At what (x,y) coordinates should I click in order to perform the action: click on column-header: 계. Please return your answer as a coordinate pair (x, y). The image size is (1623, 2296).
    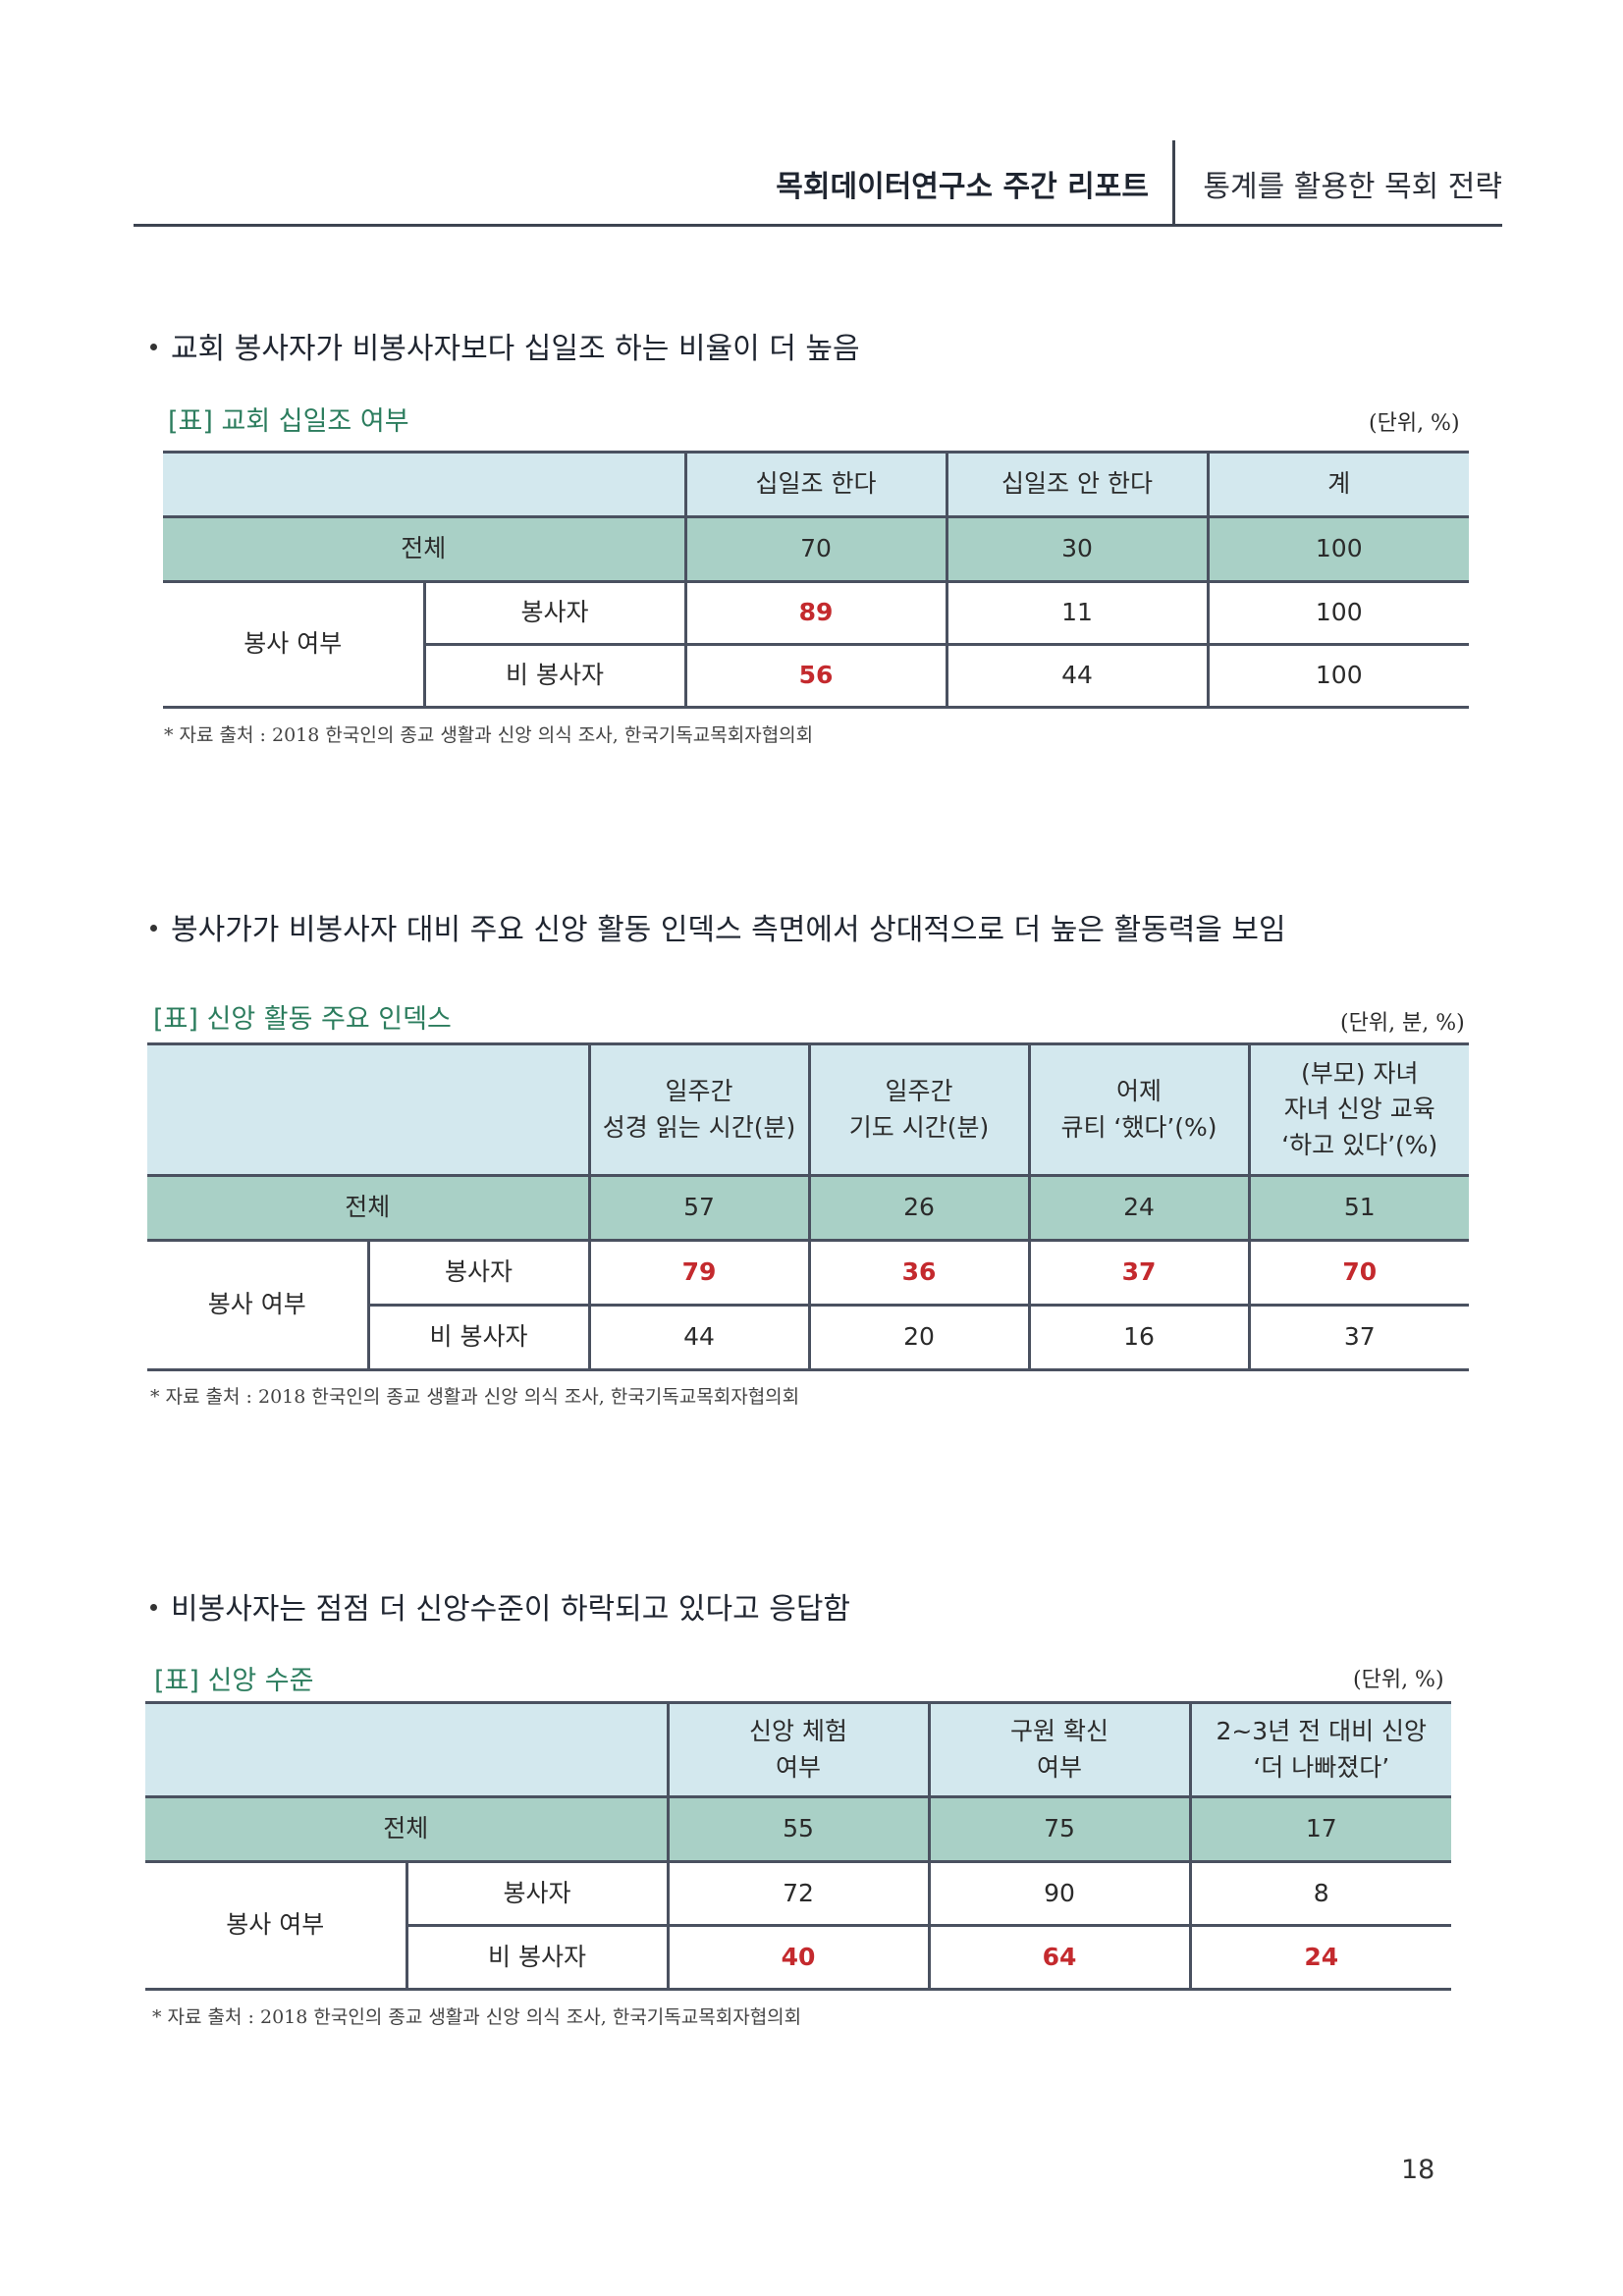
    Looking at the image, I should click on (1338, 485).